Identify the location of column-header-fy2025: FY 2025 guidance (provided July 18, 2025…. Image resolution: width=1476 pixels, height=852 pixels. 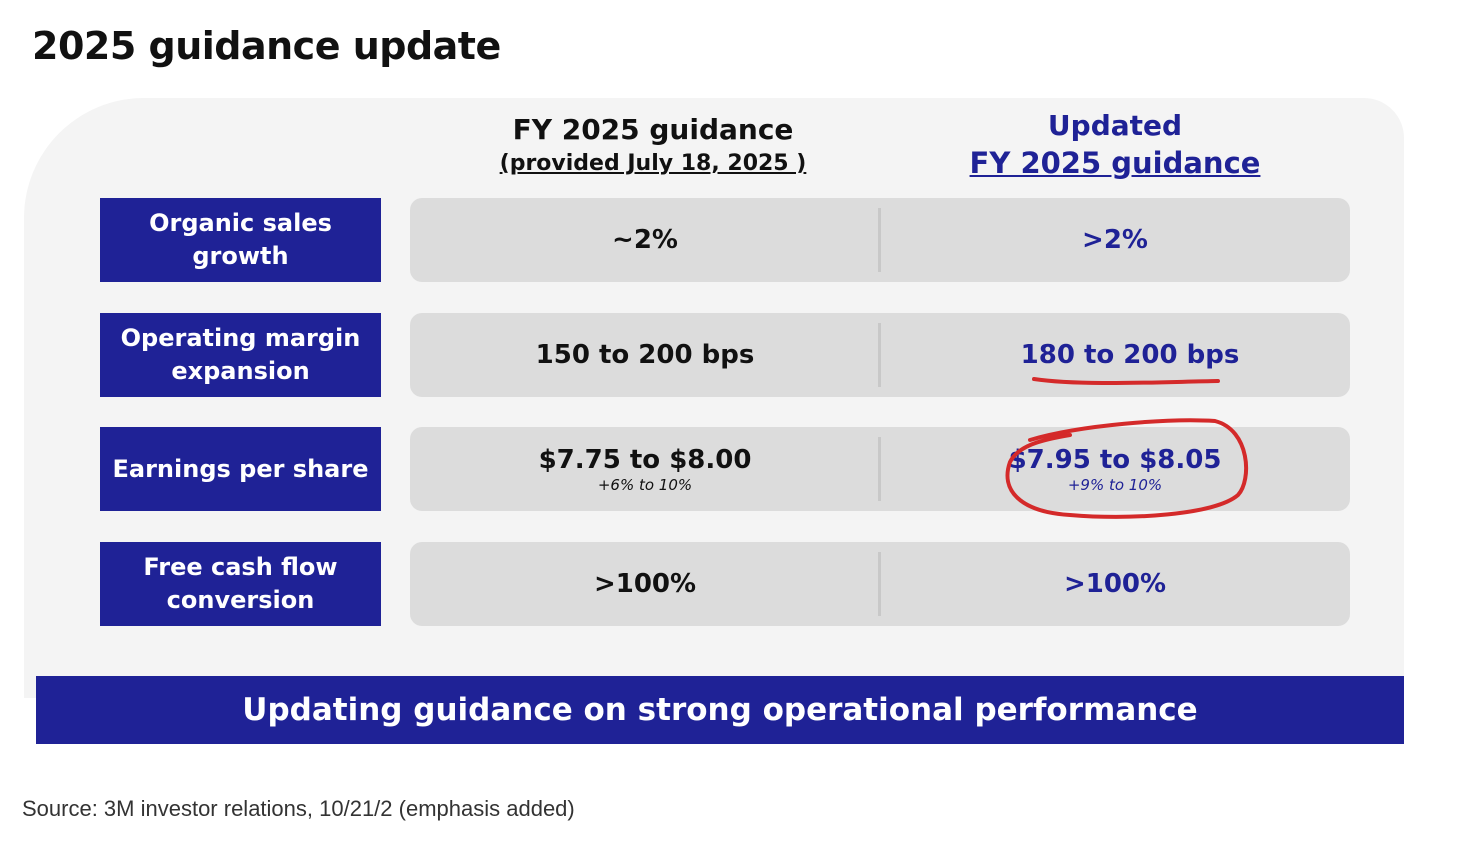
(653, 146).